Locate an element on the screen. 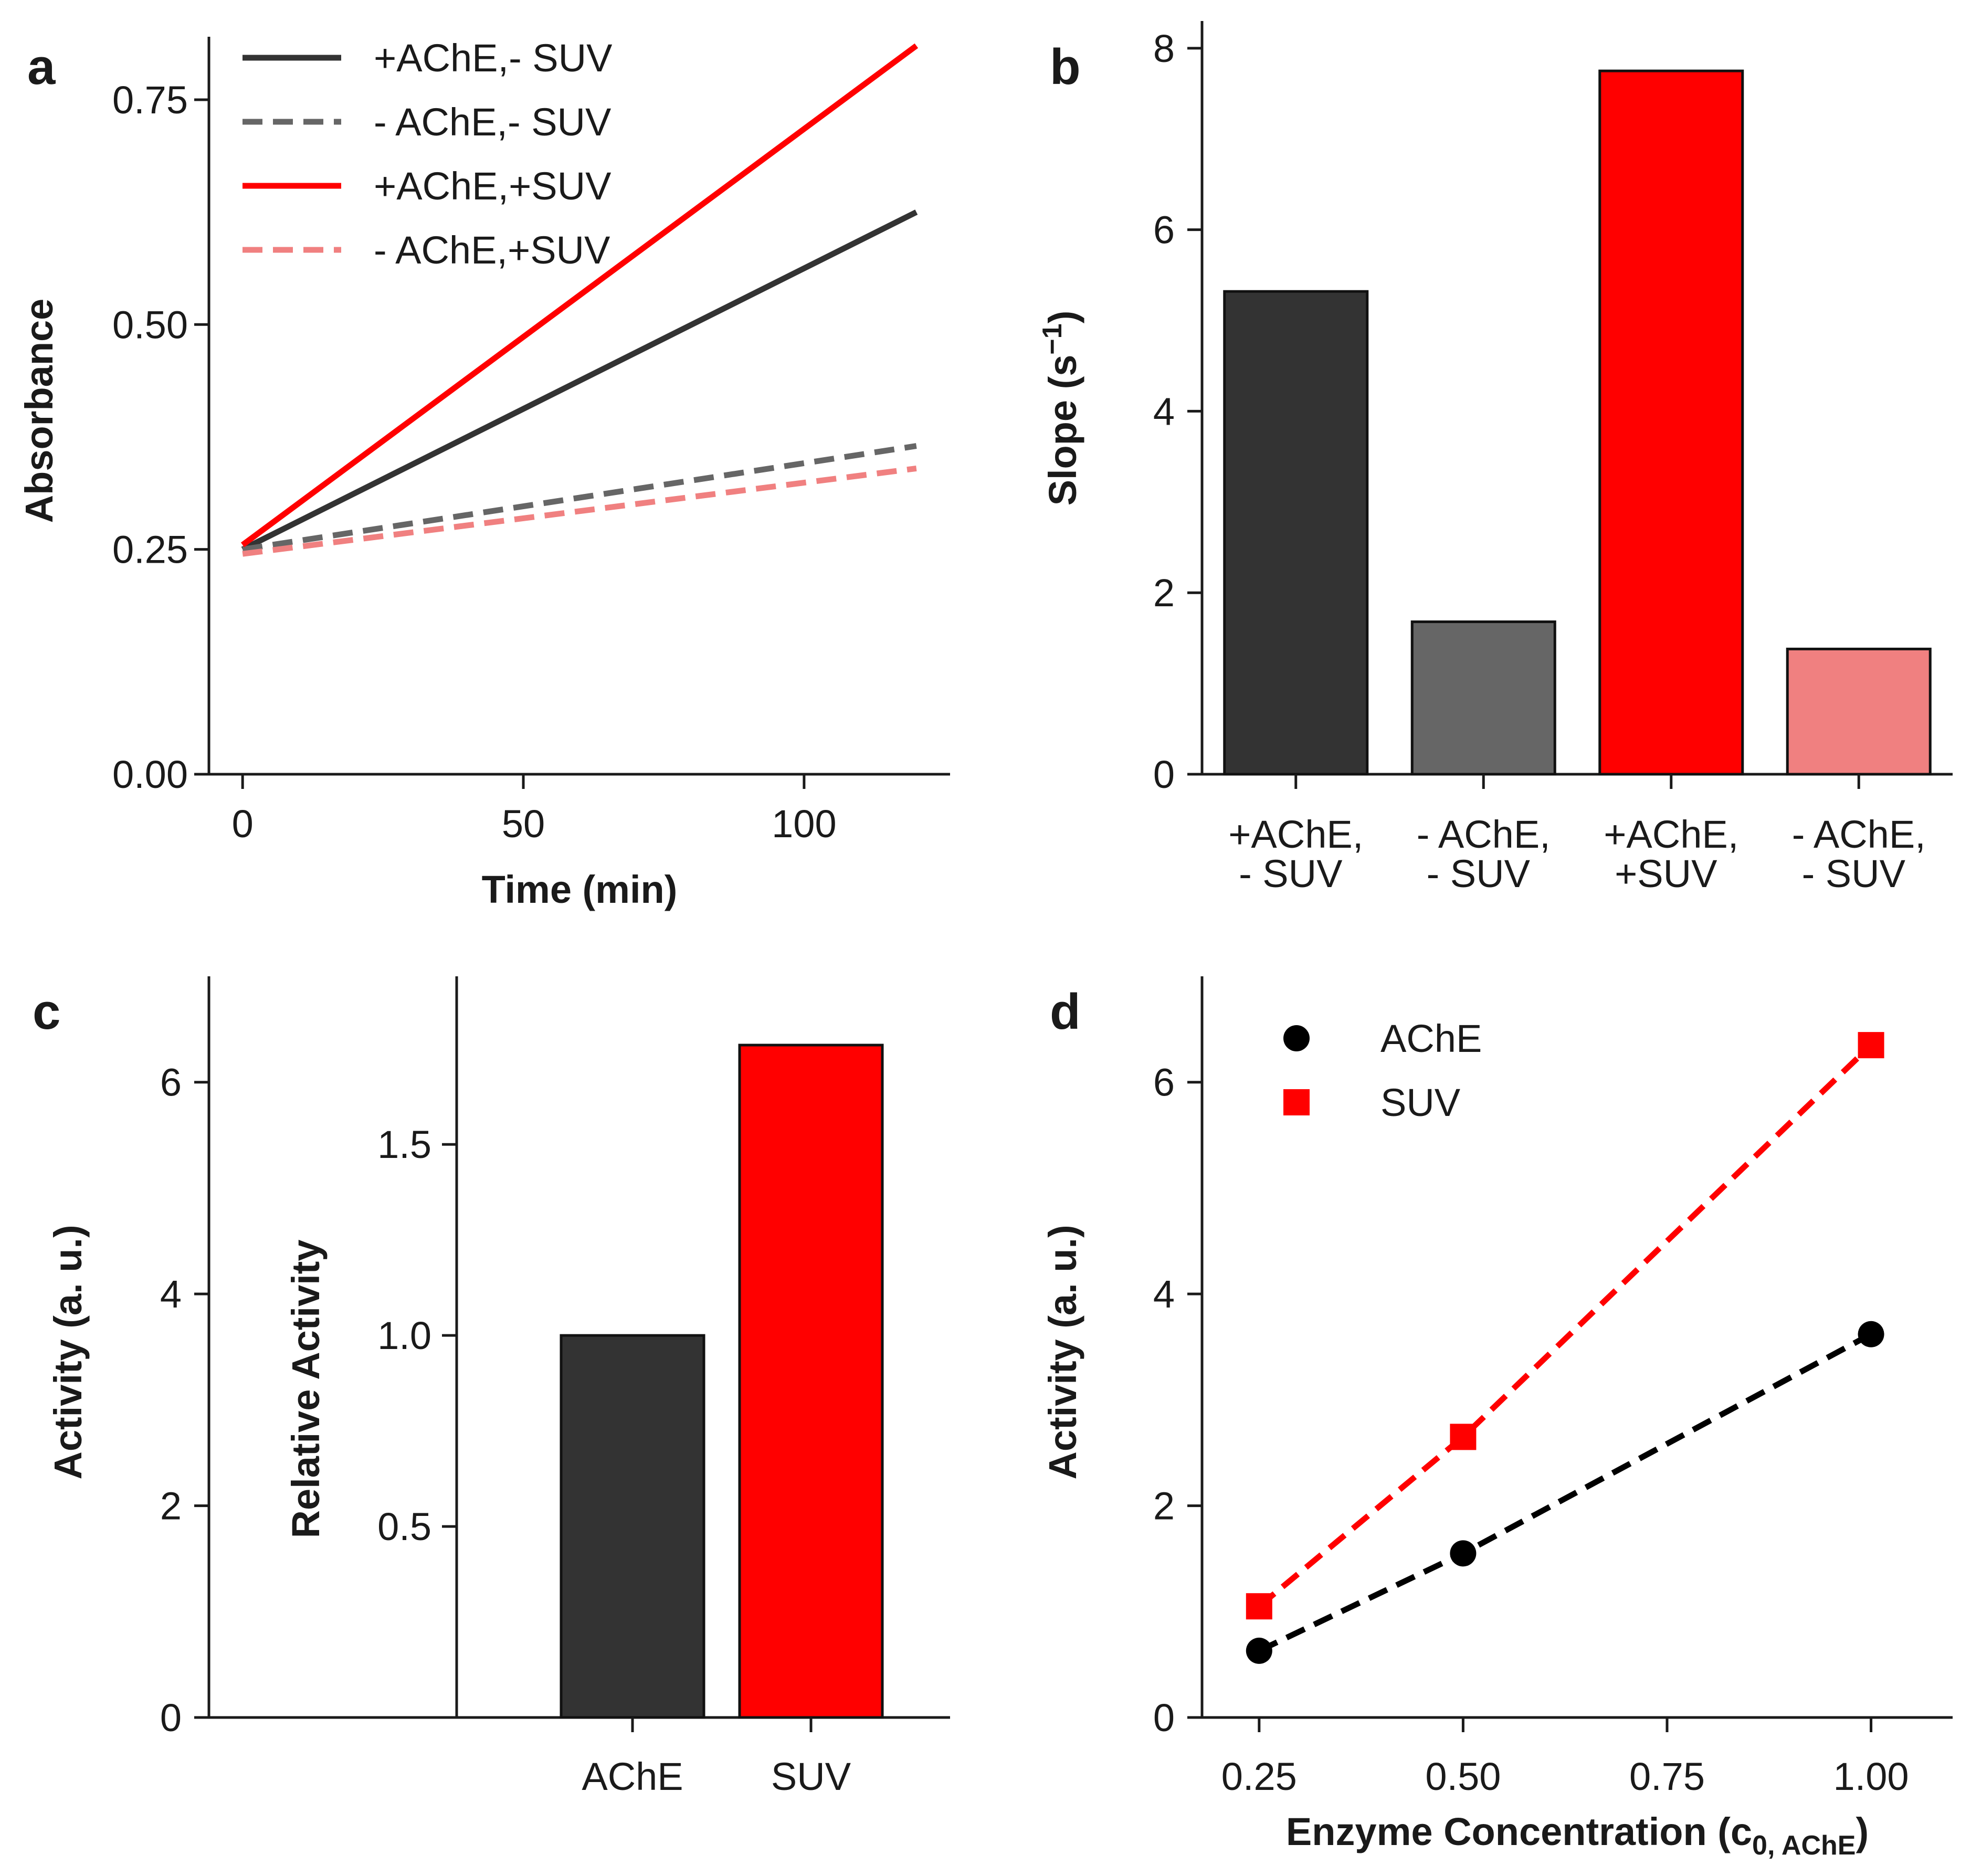 The width and height of the screenshot is (1971, 1876). c-inner-y-axis-label: Relative Activity is located at coordinates (306, 1389).